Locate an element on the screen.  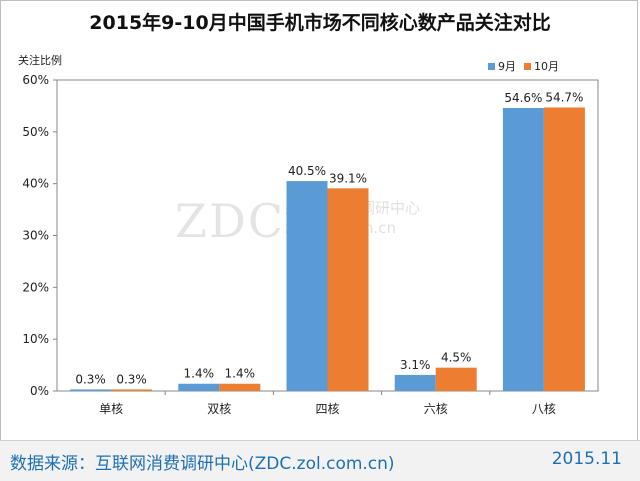
footer-bar is located at coordinates (320, 460).